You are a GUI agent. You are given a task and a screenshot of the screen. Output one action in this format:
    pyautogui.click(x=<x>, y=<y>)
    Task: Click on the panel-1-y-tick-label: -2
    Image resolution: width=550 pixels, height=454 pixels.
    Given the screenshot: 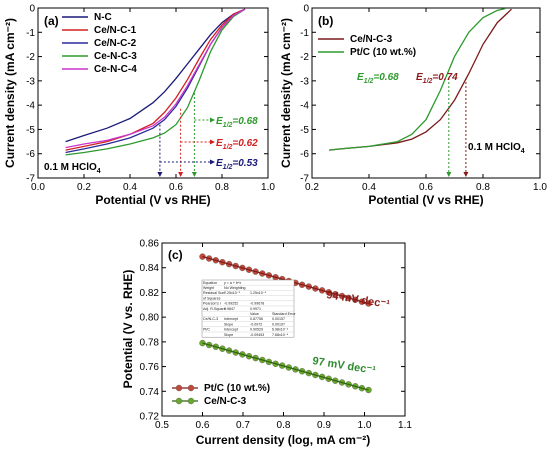 What is the action you would take?
    pyautogui.click(x=304, y=57)
    